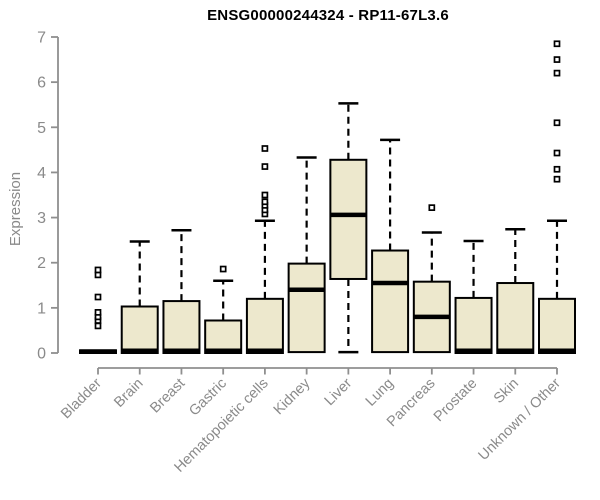  What do you see at coordinates (339, 392) in the screenshot?
I see `x-tick-label-liver: Liver` at bounding box center [339, 392].